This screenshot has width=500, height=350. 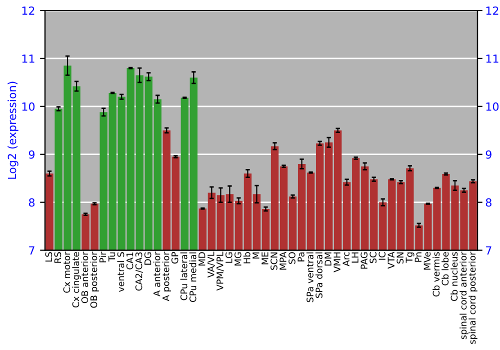 What do you see at coordinates (400, 258) in the screenshot?
I see `x-tick-label: SN` at bounding box center [400, 258].